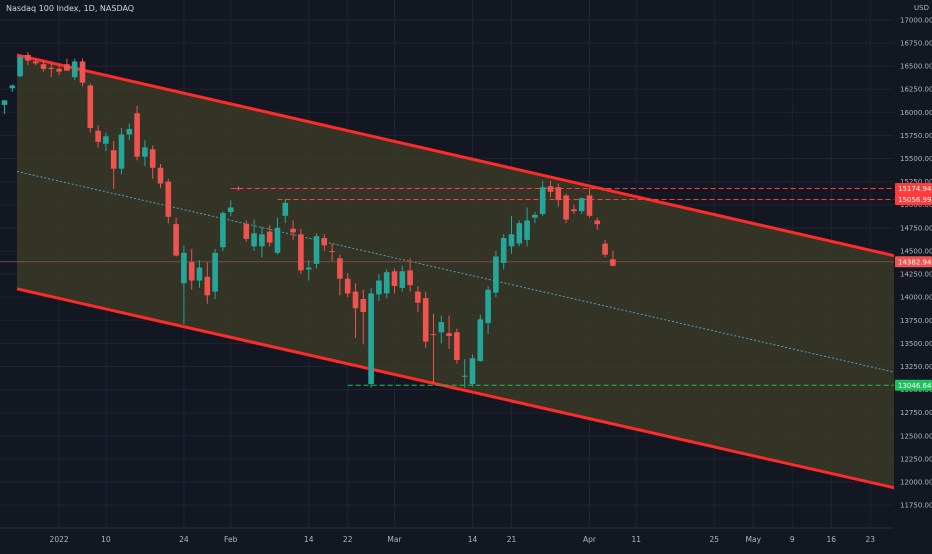  What do you see at coordinates (916, 228) in the screenshot?
I see `price-tick-label: 14750.00` at bounding box center [916, 228].